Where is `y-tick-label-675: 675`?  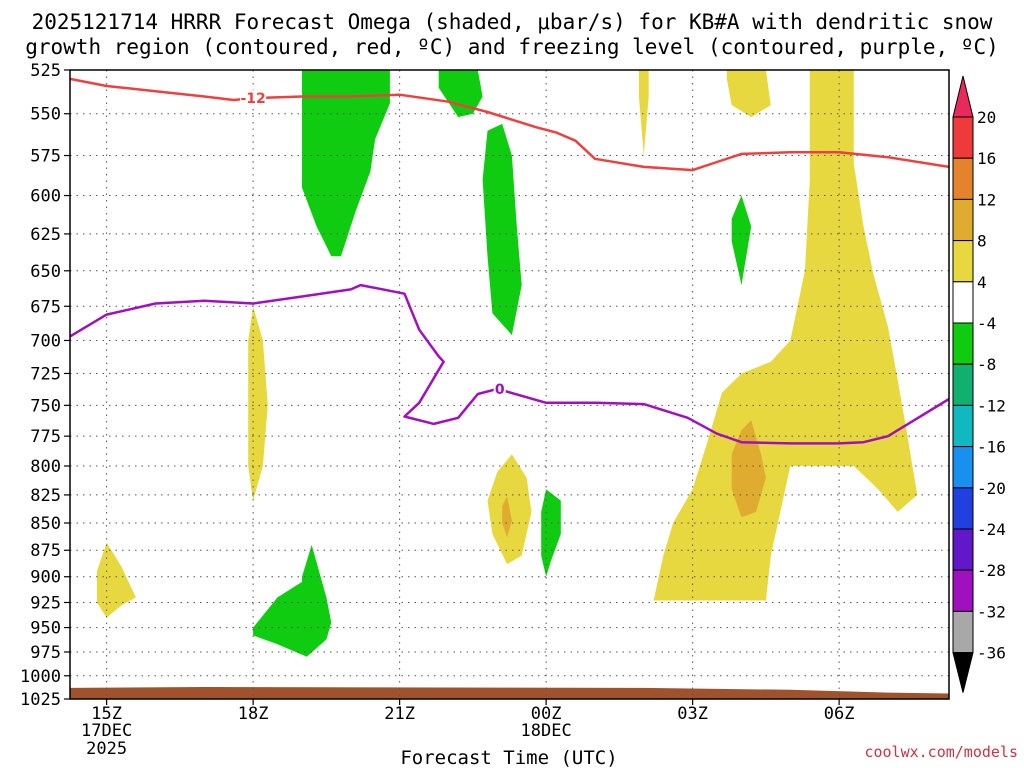
y-tick-label-675: 675 is located at coordinates (45, 307).